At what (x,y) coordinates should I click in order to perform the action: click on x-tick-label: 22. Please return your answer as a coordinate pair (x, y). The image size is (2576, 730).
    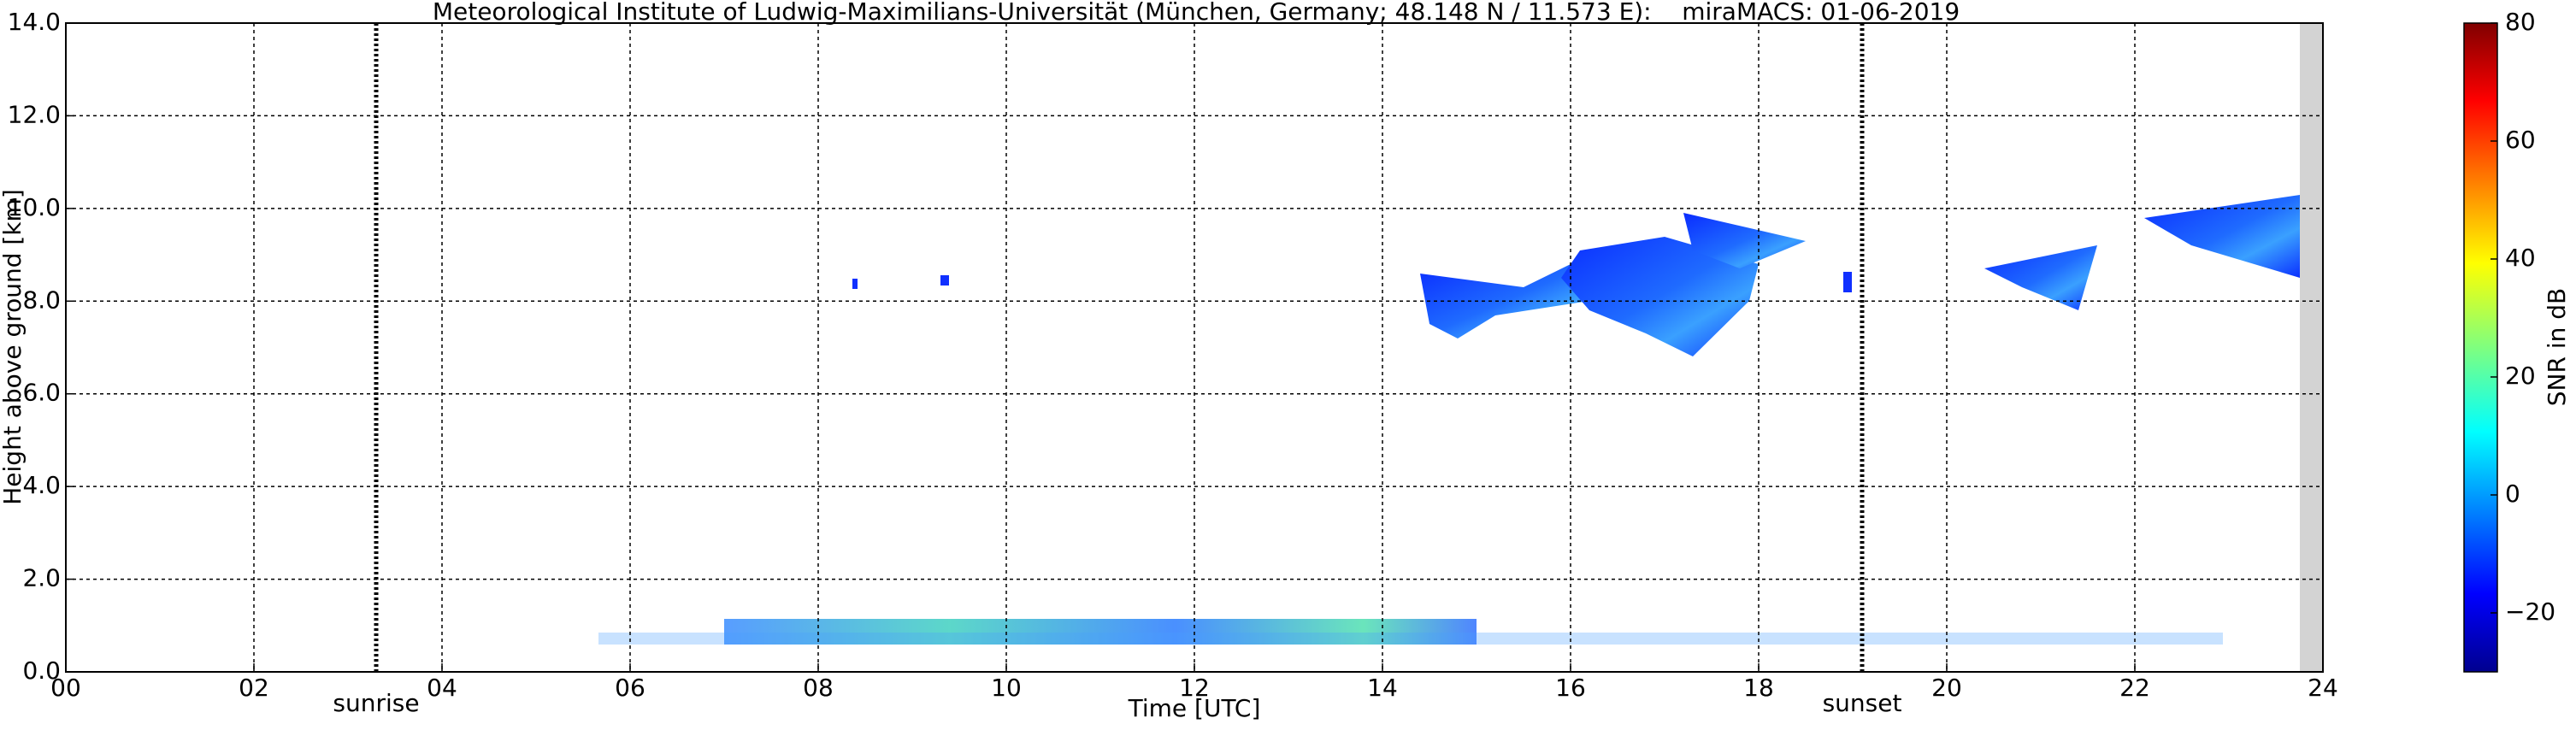
    Looking at the image, I should click on (2135, 688).